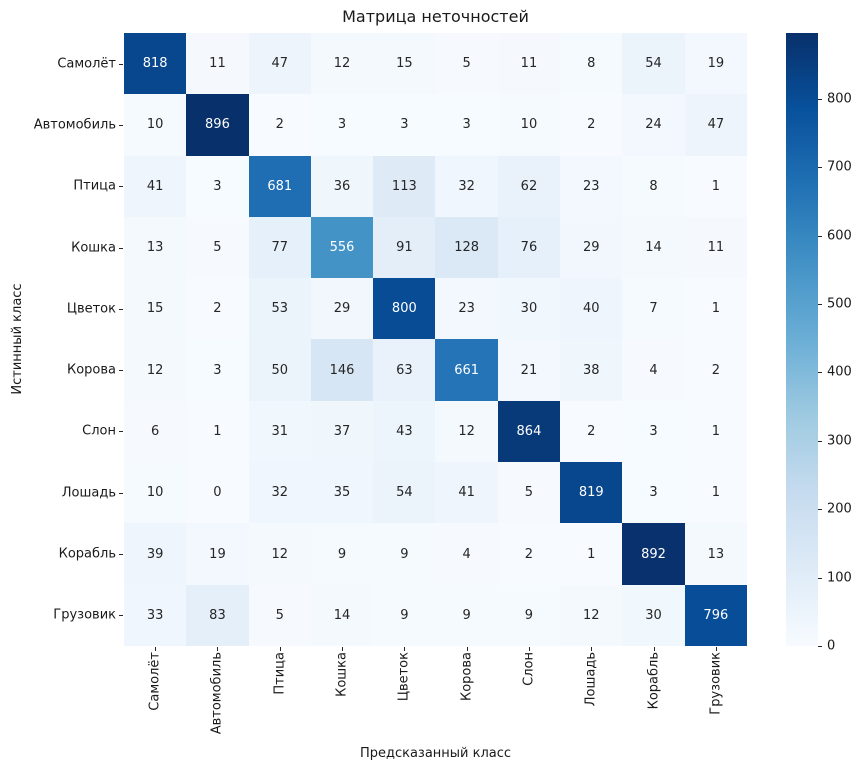 Image resolution: width=862 pixels, height=775 pixels. Describe the element at coordinates (529, 669) in the screenshot. I see `x-tick-label: Слон` at that location.